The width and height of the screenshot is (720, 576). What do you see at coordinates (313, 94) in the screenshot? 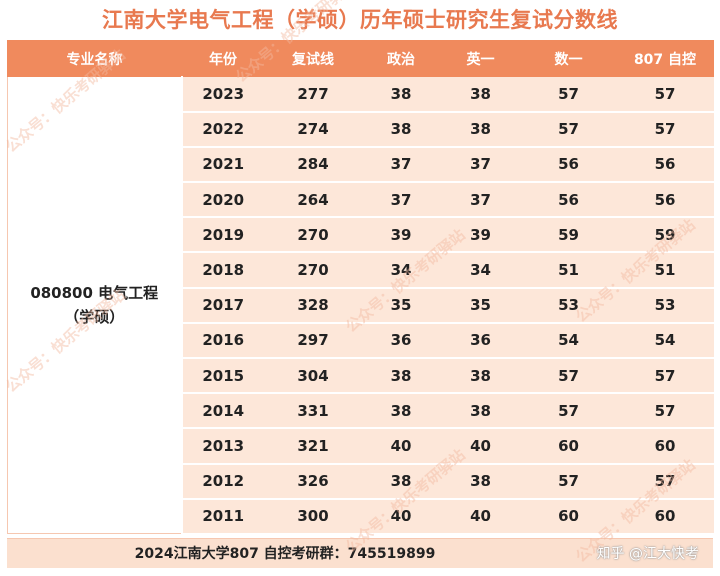
I see `cell-cutoff: 277` at bounding box center [313, 94].